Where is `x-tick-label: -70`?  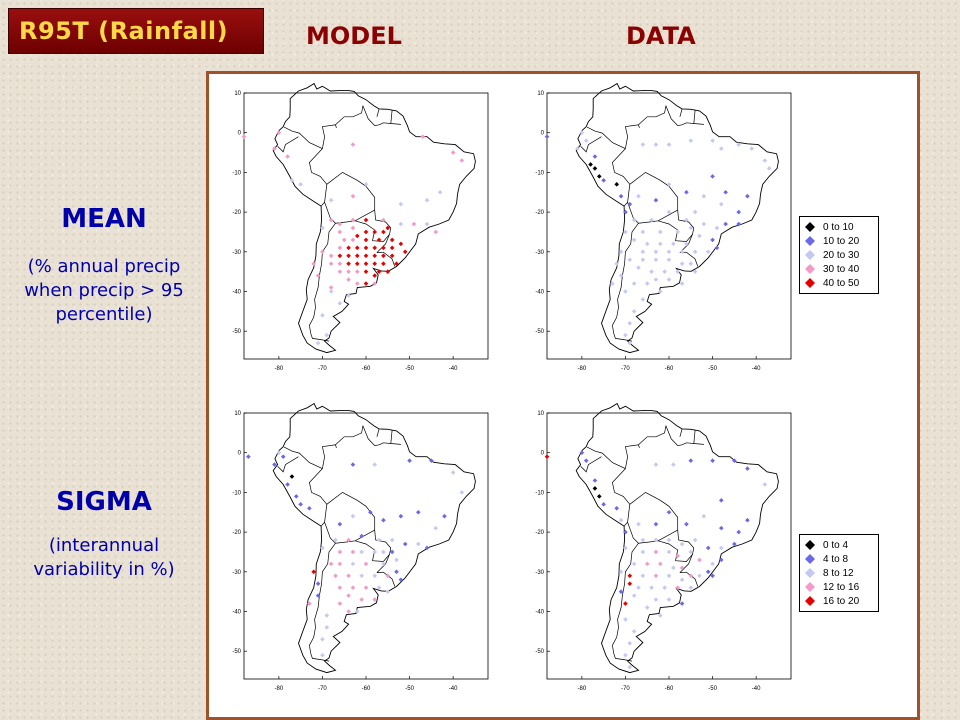
x-tick-label: -70 is located at coordinates (322, 689).